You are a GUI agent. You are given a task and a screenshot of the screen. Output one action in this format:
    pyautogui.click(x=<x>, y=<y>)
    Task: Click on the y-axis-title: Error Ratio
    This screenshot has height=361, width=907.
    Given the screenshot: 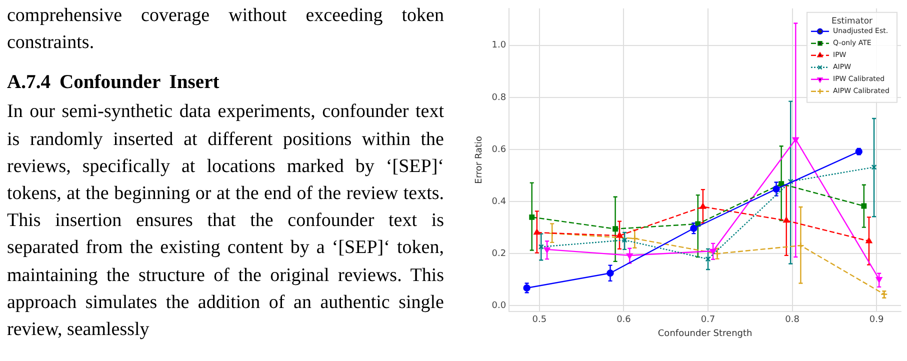 What is the action you would take?
    pyautogui.click(x=479, y=159)
    